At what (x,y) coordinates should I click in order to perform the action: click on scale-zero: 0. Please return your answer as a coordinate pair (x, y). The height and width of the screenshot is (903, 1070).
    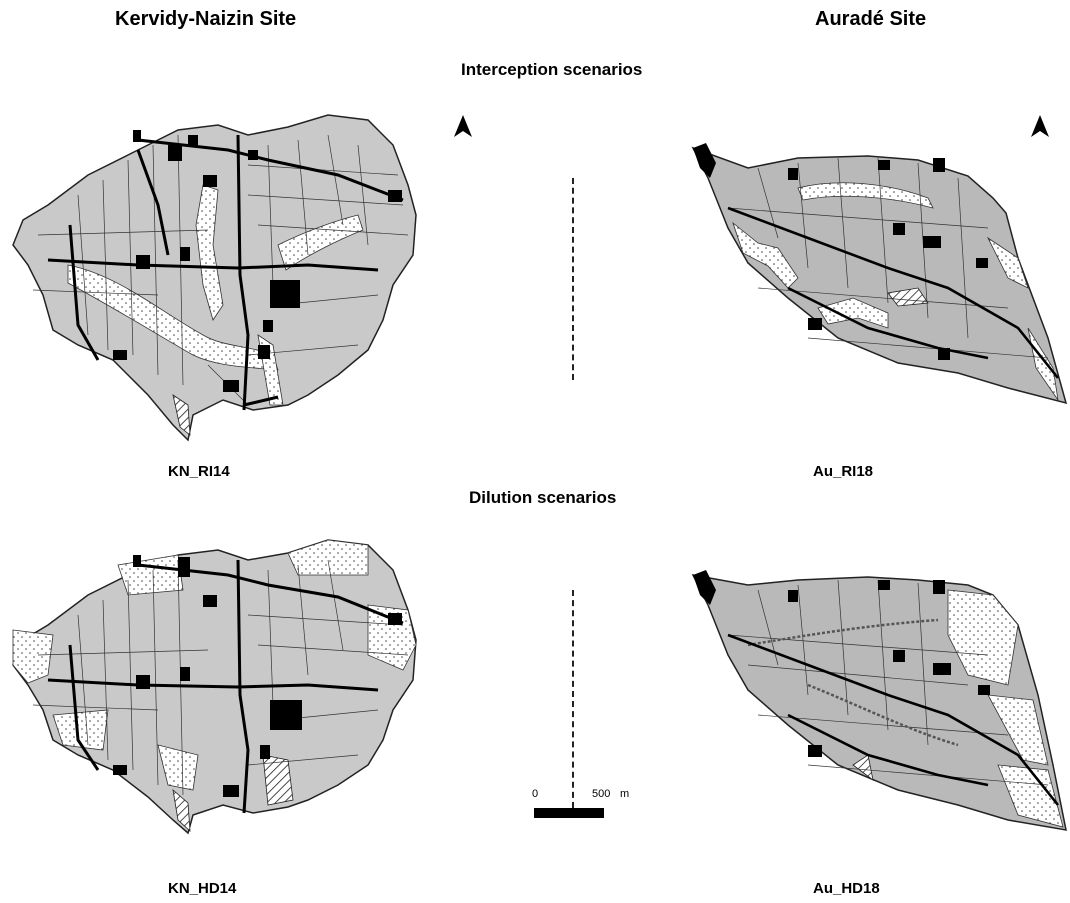
    Looking at the image, I should click on (535, 794).